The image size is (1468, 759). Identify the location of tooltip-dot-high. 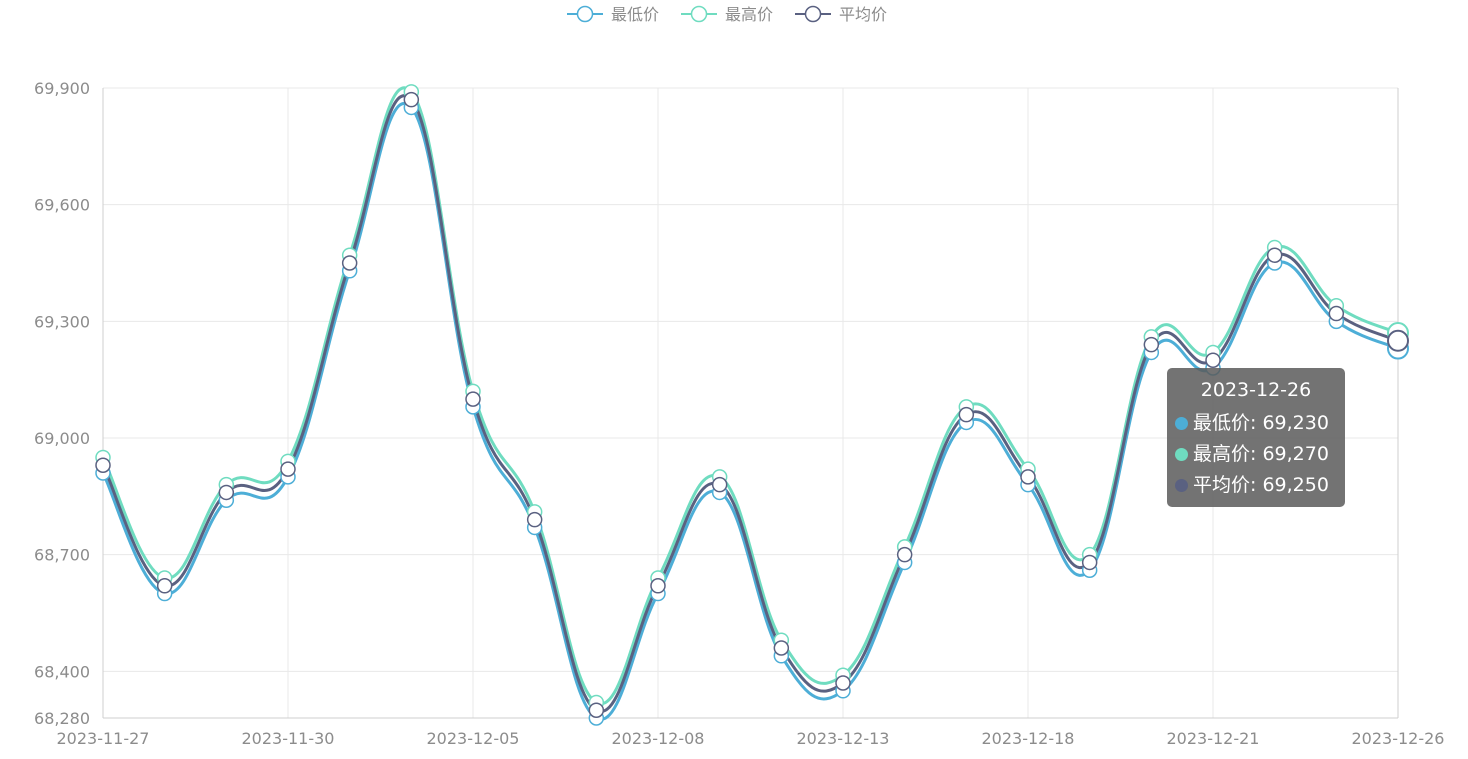
(1181, 454).